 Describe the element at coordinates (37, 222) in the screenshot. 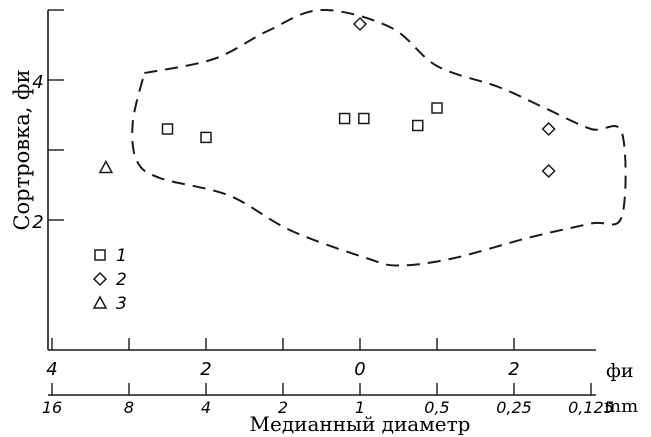

I see `y-tick-label: 2` at that location.